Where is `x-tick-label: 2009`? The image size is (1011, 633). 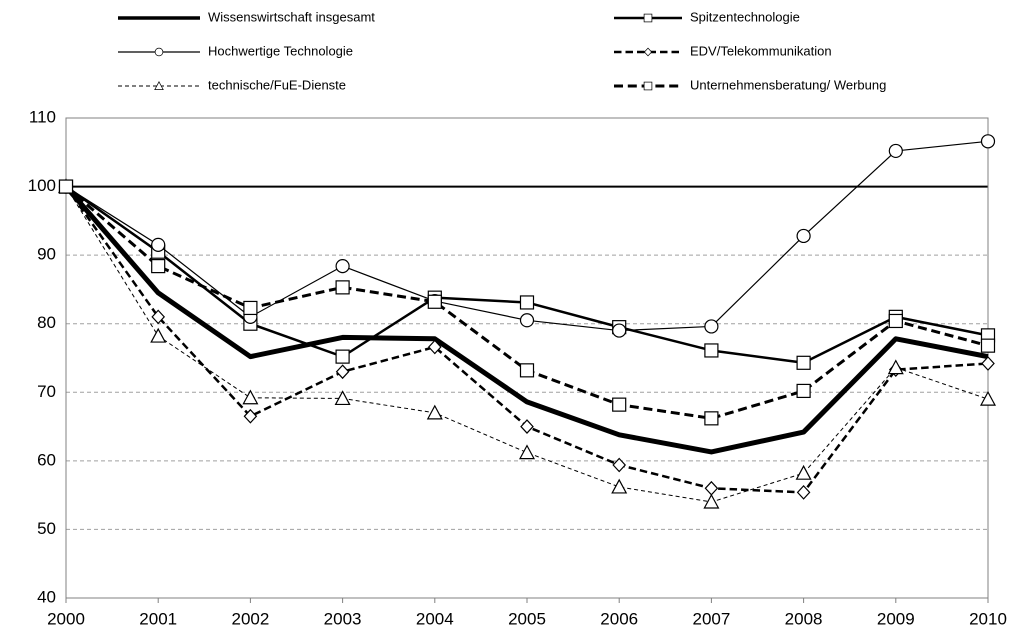 x-tick-label: 2009 is located at coordinates (896, 618).